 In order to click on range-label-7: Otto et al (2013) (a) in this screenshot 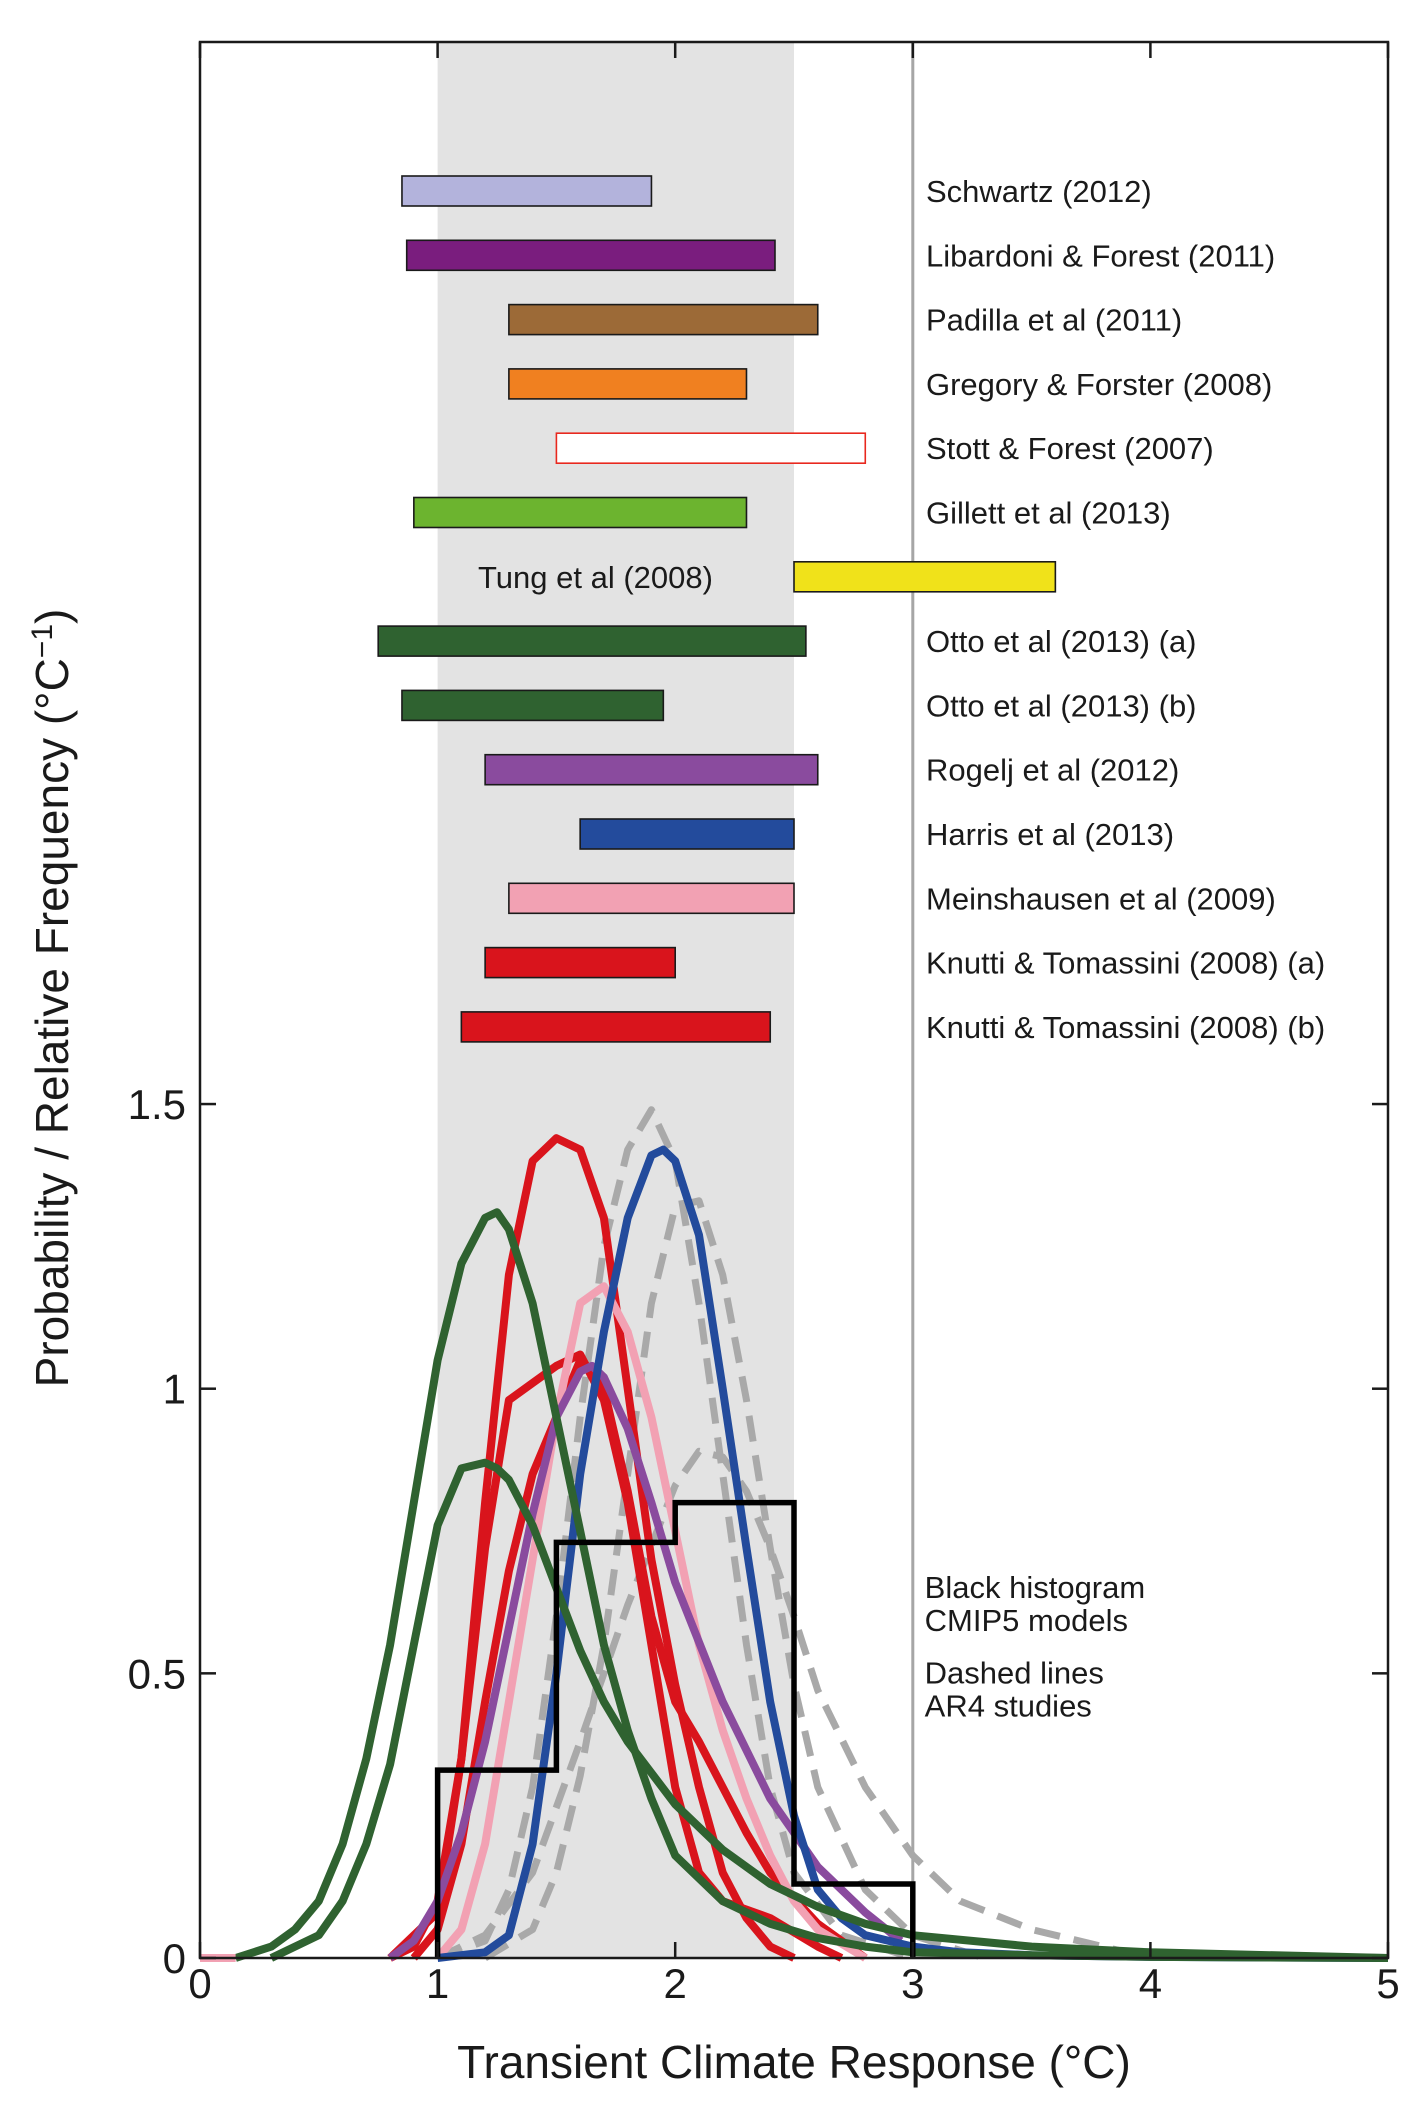, I will do `click(1061, 641)`.